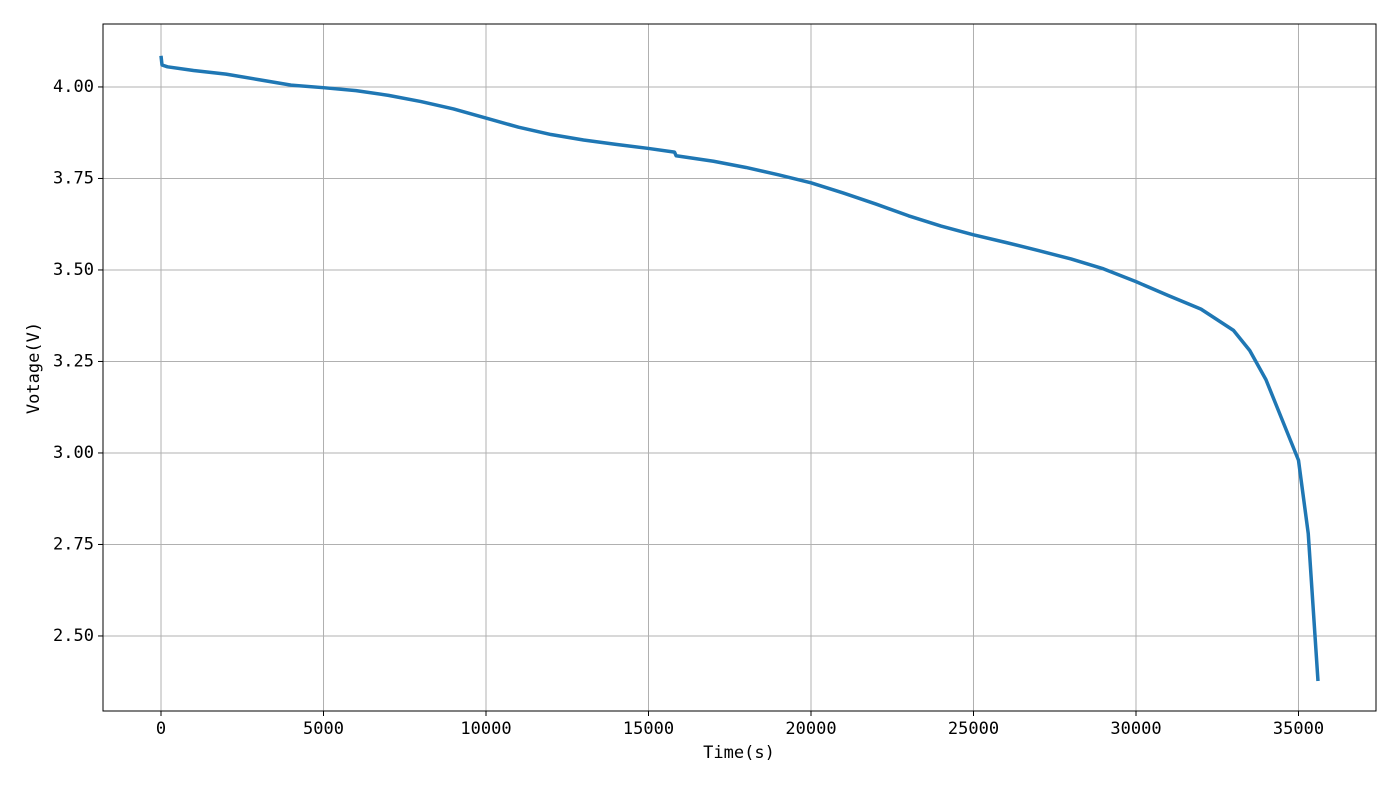  I want to click on y-tick-label: 3.00, so click(73, 453).